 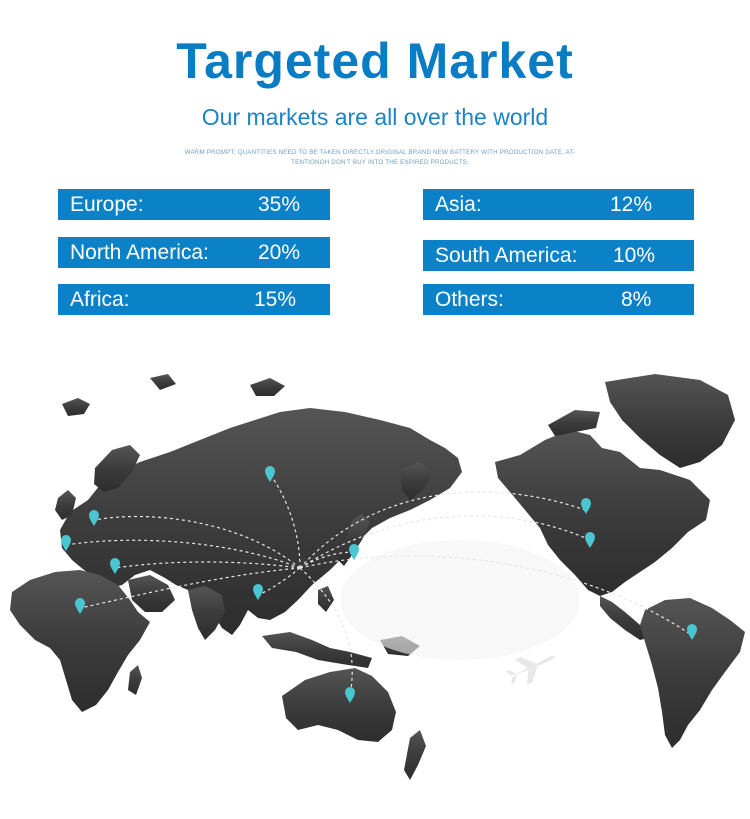 I want to click on route-to-north-america, so click(x=442, y=530).